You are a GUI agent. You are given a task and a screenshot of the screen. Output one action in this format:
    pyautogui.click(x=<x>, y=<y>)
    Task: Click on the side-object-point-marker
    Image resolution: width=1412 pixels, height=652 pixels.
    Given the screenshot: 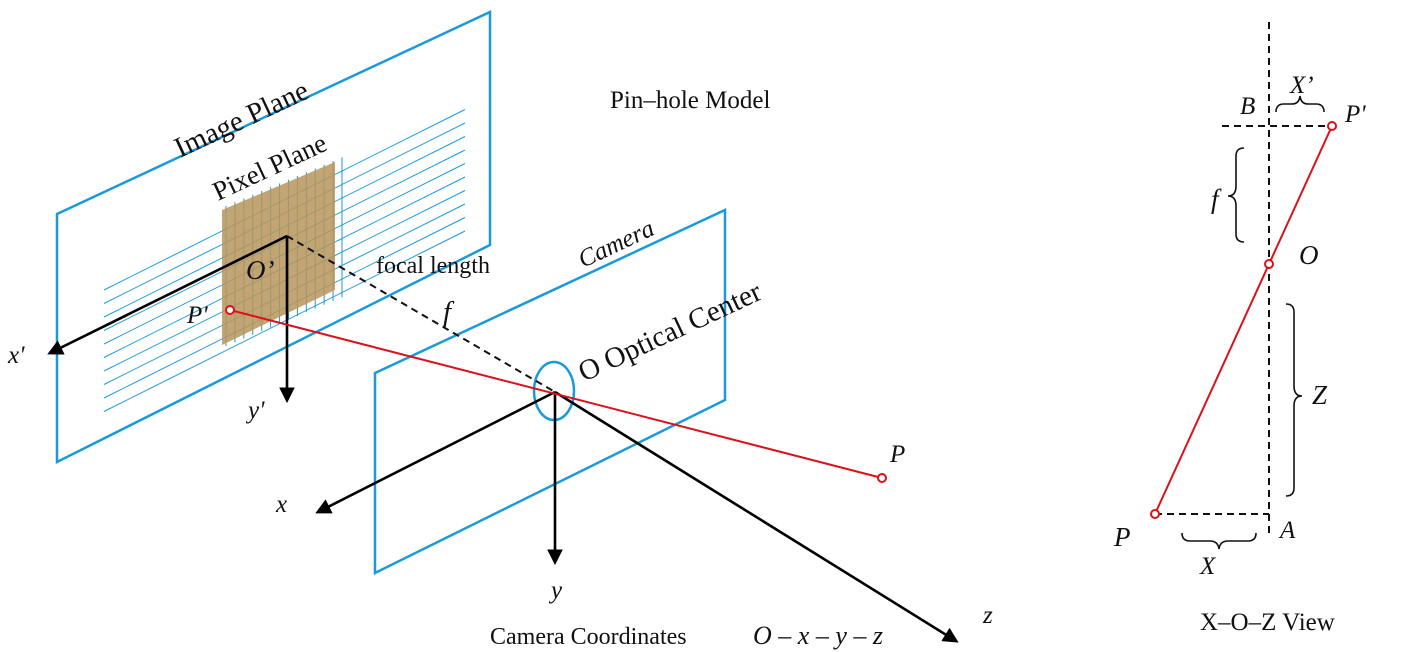 What is the action you would take?
    pyautogui.click(x=1155, y=514)
    